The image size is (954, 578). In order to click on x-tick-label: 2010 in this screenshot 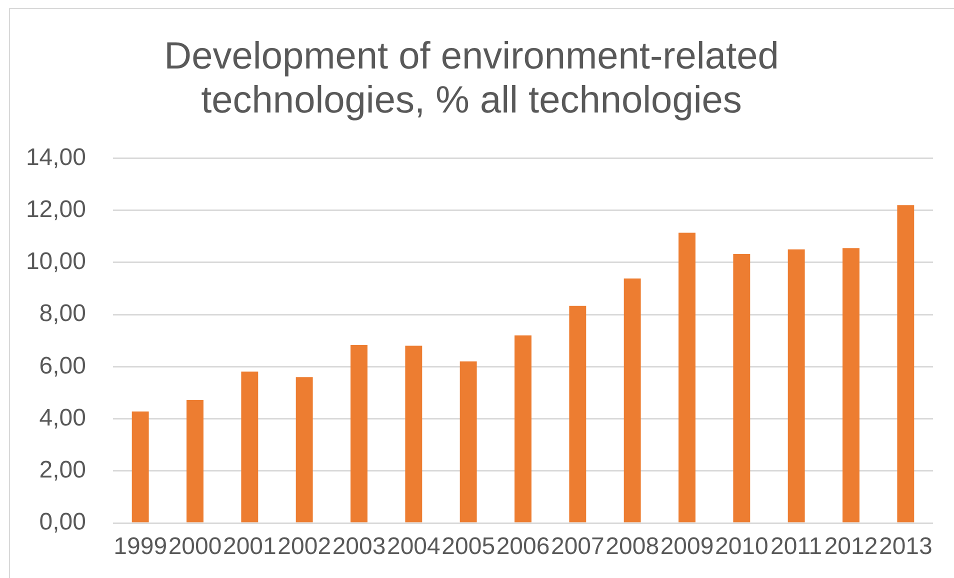, I will do `click(741, 546)`.